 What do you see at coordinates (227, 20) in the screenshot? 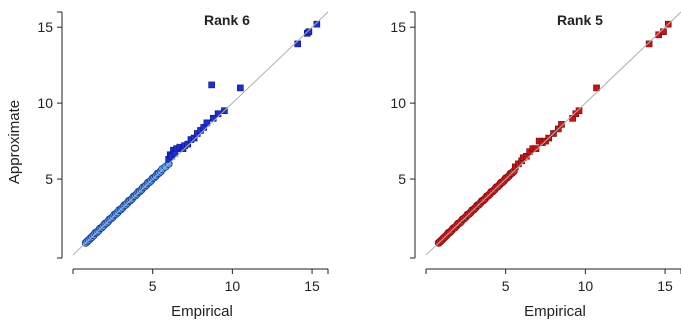
I see `panel-title: Rank 6` at bounding box center [227, 20].